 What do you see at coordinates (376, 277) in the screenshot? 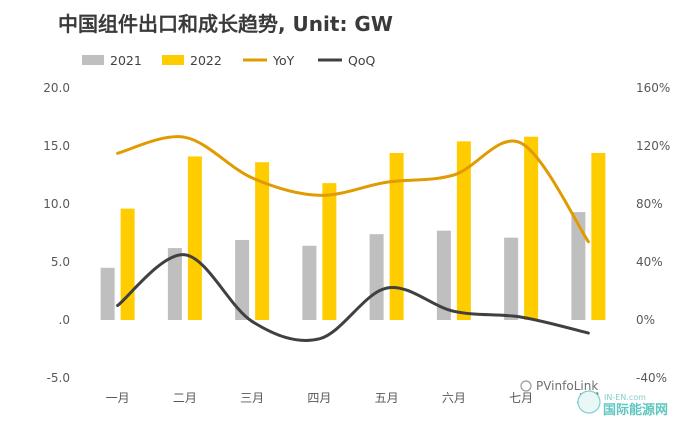
I see `bar-2021-五月` at bounding box center [376, 277].